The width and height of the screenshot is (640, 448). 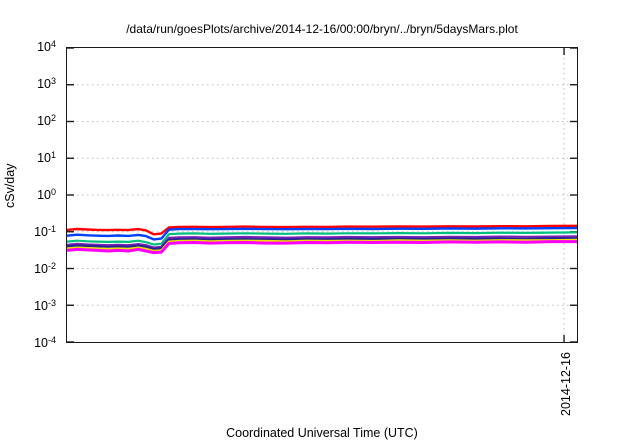 What do you see at coordinates (46, 194) in the screenshot?
I see `y-tick-label: 10⁰` at bounding box center [46, 194].